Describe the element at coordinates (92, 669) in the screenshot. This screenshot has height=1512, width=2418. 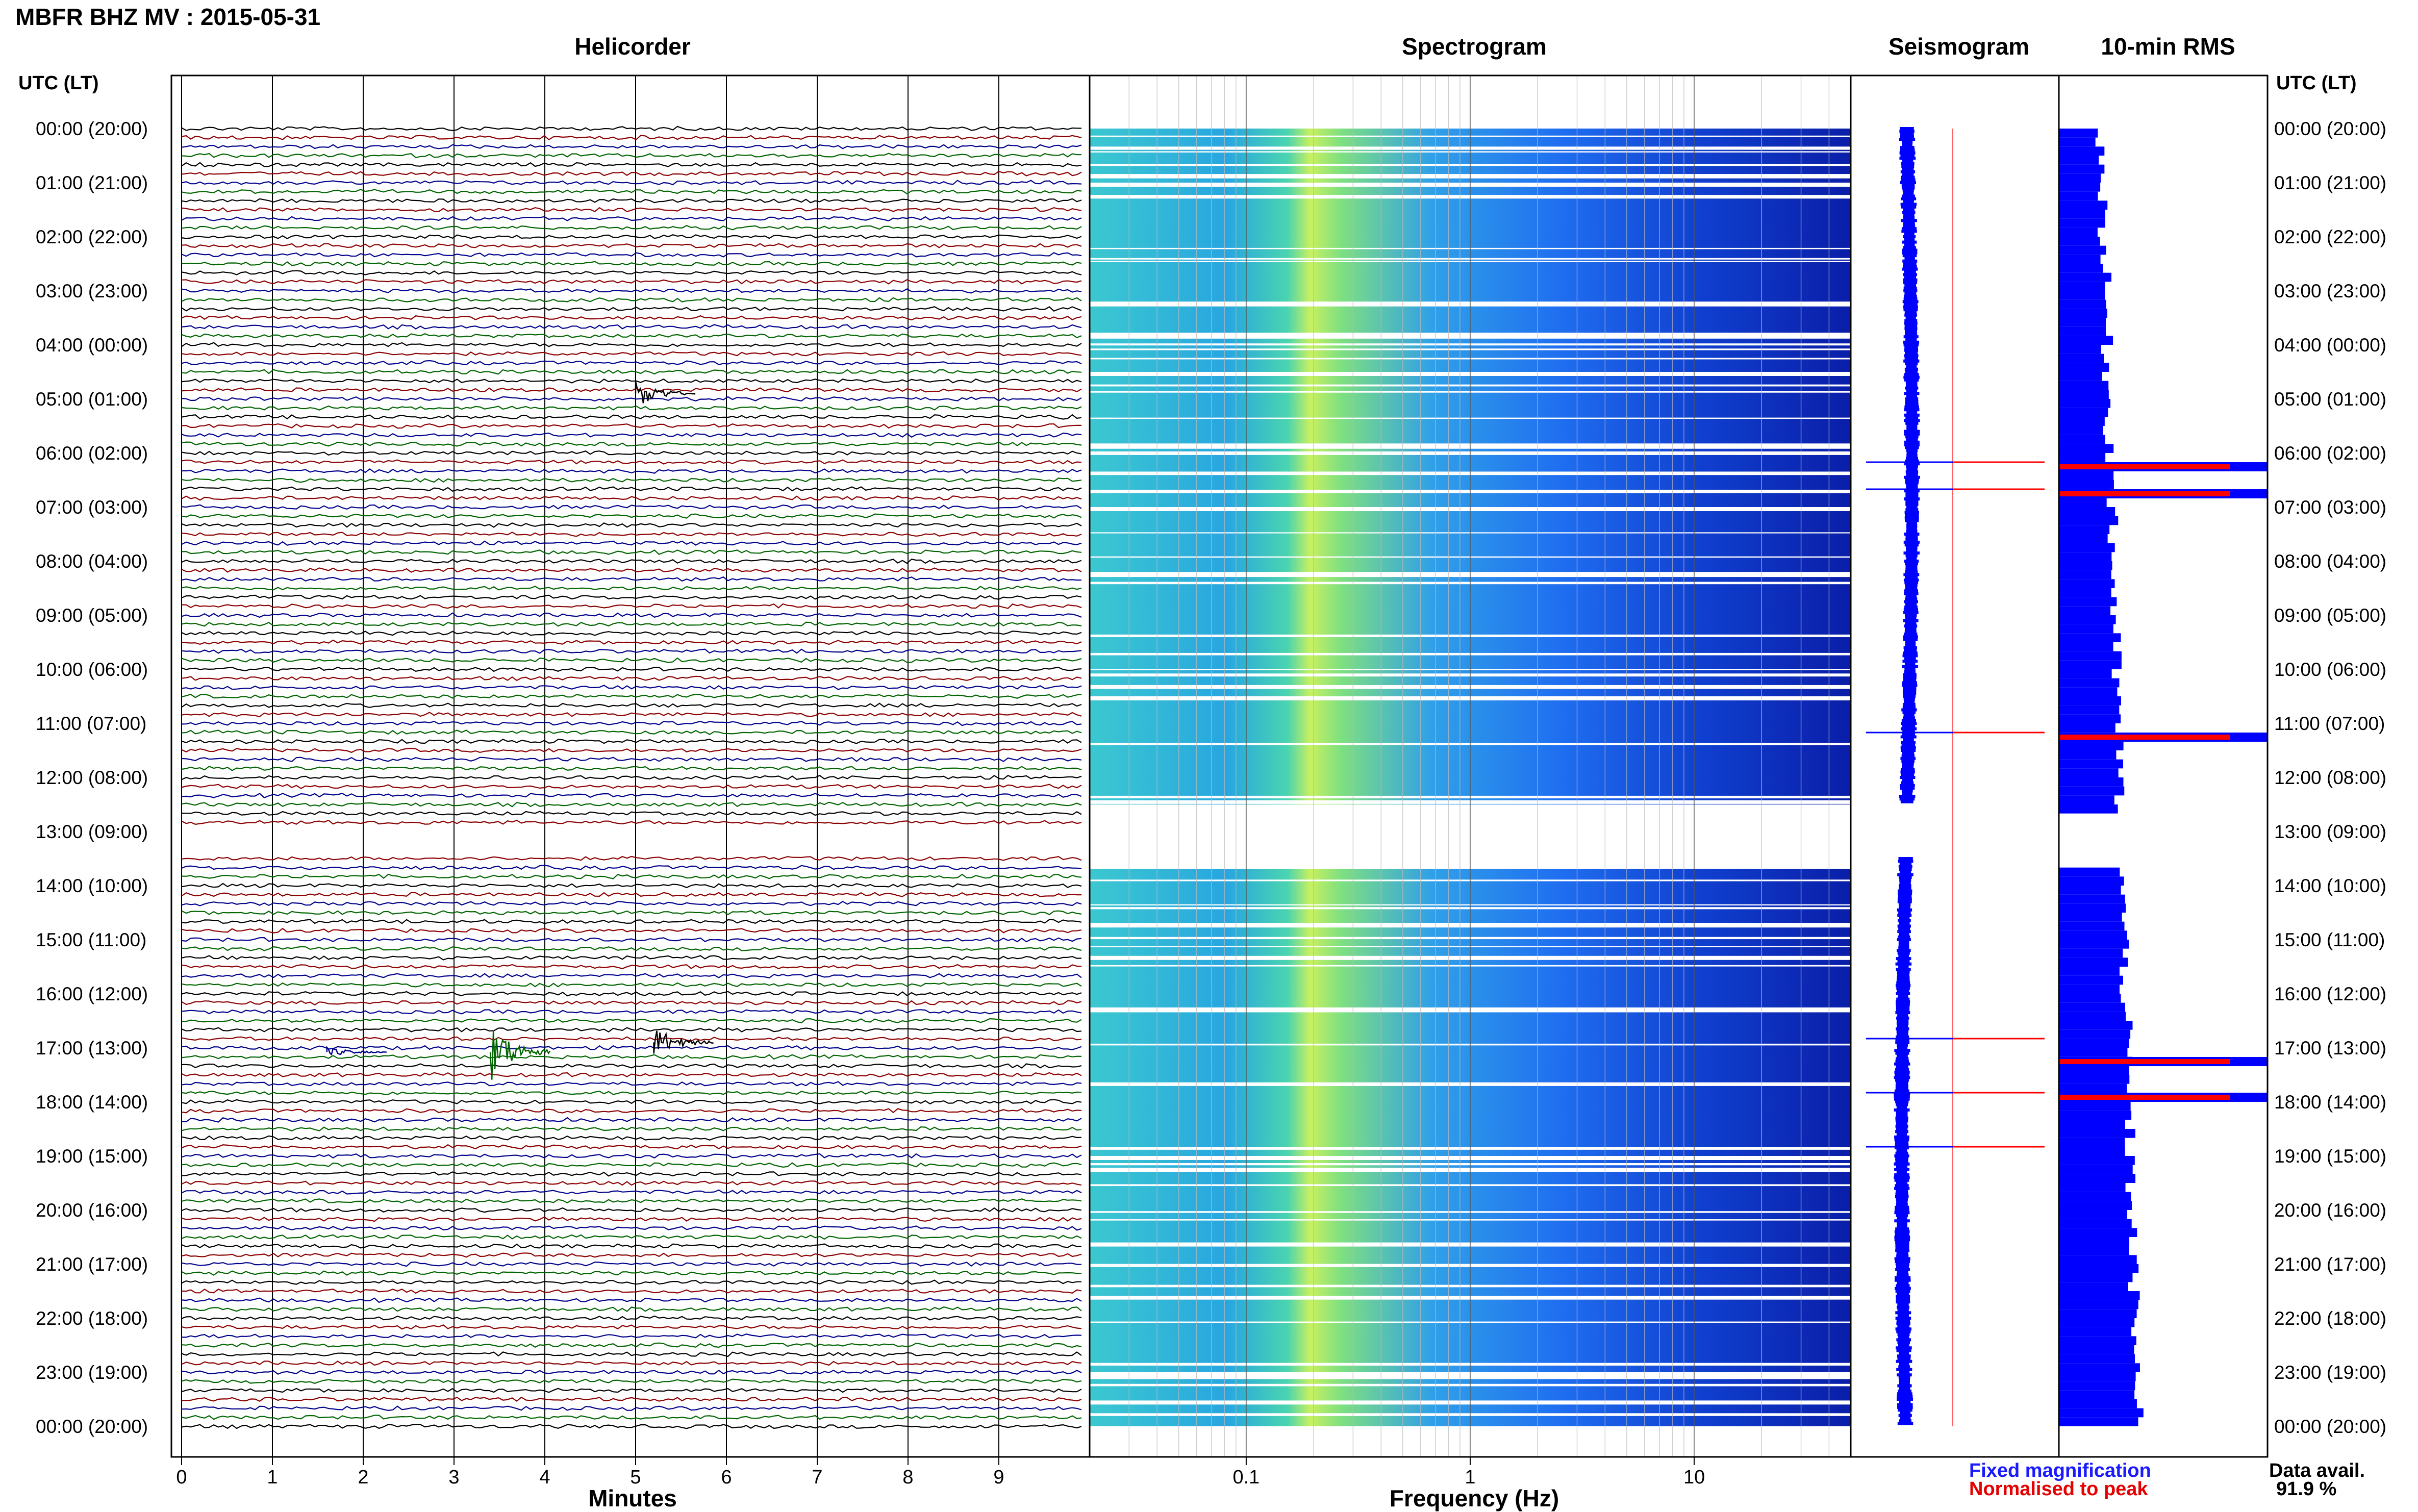
I see `time-label-left: 10:00 (06:00)` at that location.